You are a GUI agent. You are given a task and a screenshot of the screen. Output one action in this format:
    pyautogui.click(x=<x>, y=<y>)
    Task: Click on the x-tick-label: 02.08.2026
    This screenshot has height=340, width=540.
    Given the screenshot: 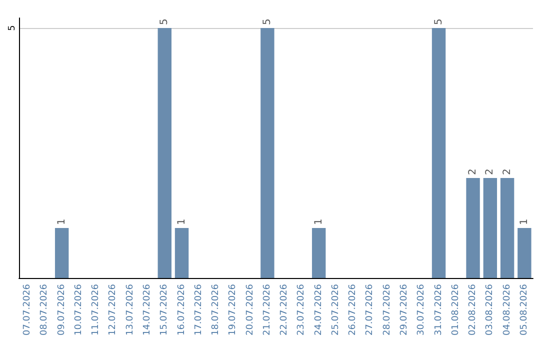 What is the action you would take?
    pyautogui.click(x=473, y=310)
    